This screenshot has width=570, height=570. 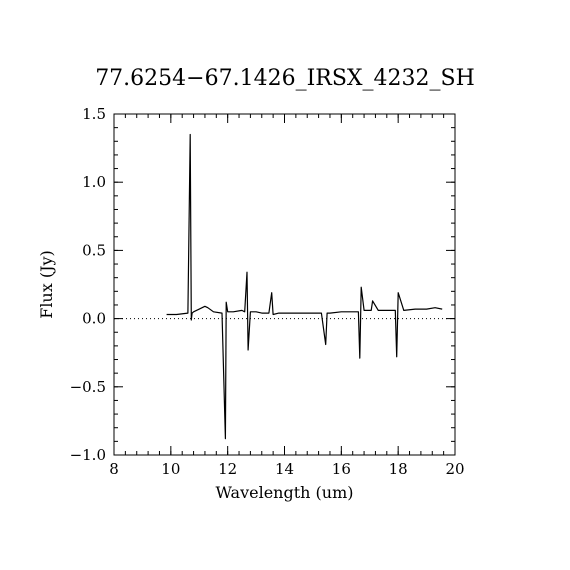 What do you see at coordinates (227, 469) in the screenshot?
I see `x-tick-label: 12` at bounding box center [227, 469].